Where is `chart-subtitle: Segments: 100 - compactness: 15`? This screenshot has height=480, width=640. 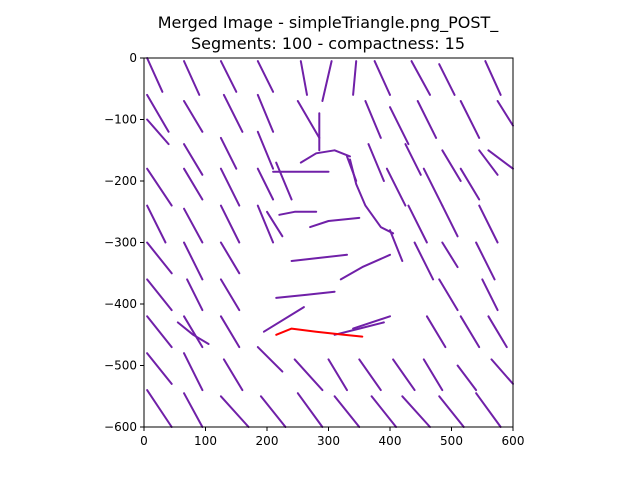 chart-subtitle: Segments: 100 - compactness: 15 is located at coordinates (328, 43).